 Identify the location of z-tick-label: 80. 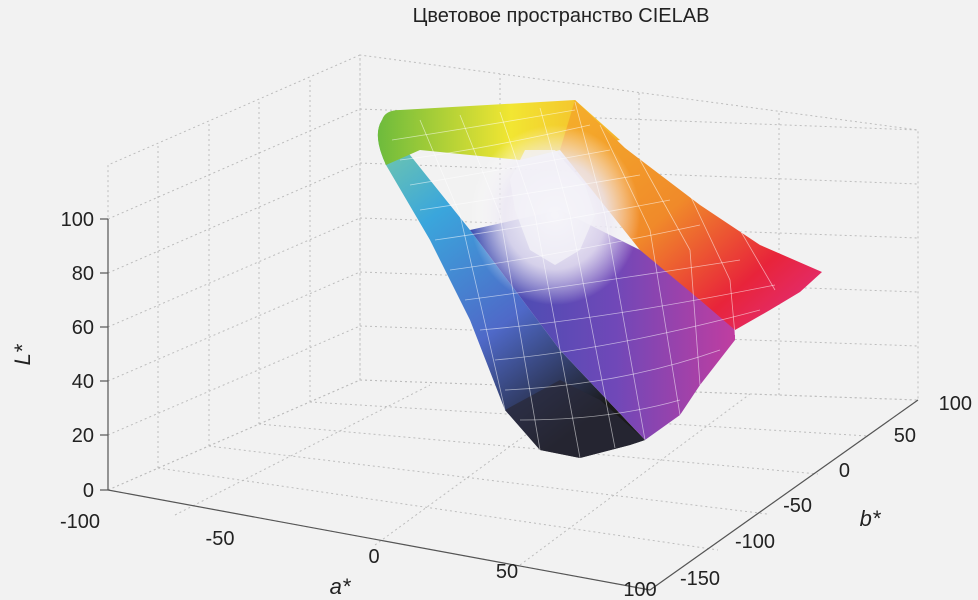
(83, 274).